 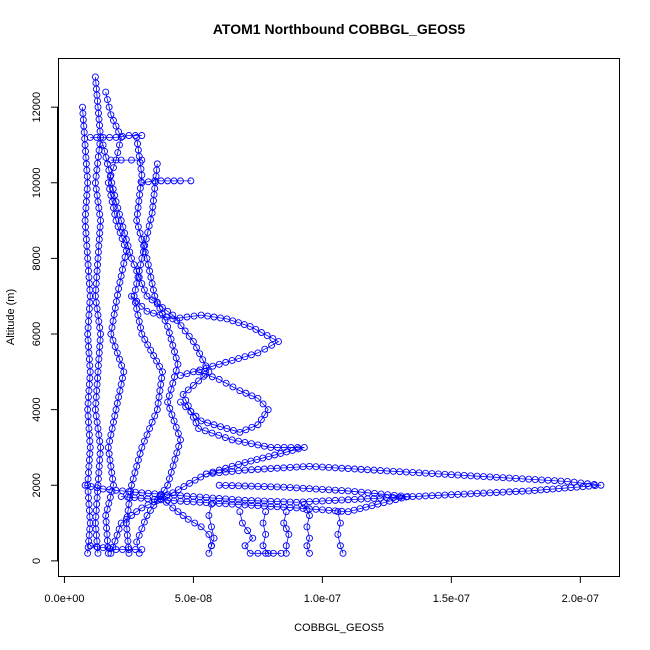 What do you see at coordinates (322, 599) in the screenshot?
I see `x-tick-label: 1.0e-07` at bounding box center [322, 599].